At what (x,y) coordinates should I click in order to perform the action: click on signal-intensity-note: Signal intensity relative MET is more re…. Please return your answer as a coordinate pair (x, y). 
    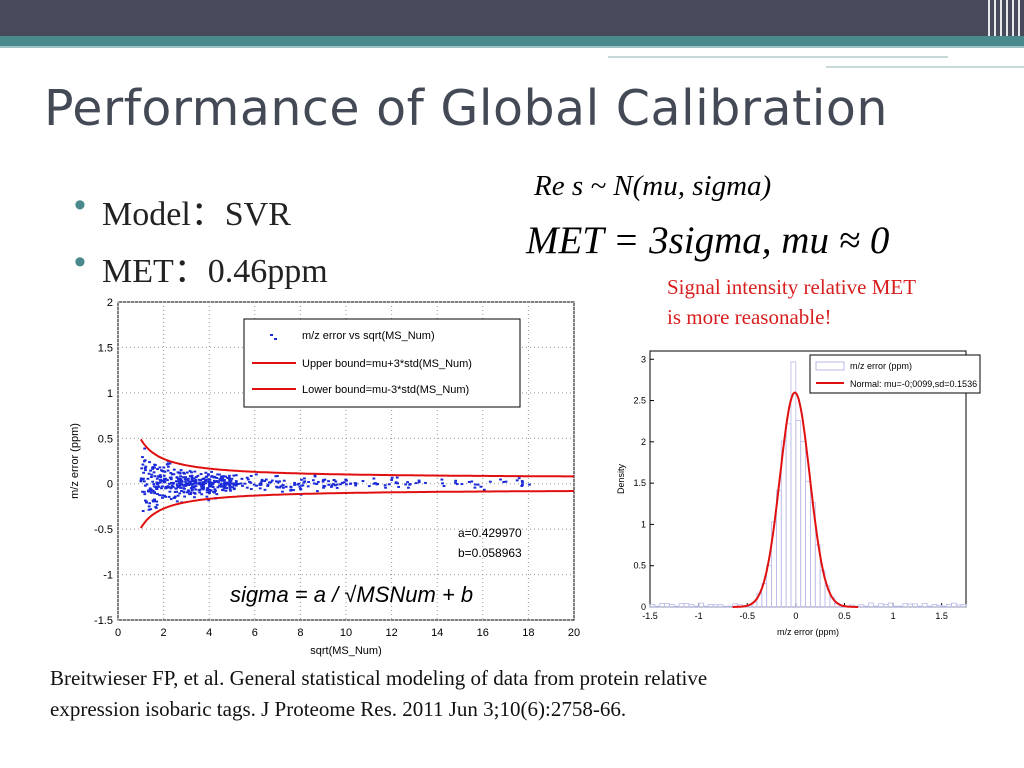
    Looking at the image, I should click on (837, 302).